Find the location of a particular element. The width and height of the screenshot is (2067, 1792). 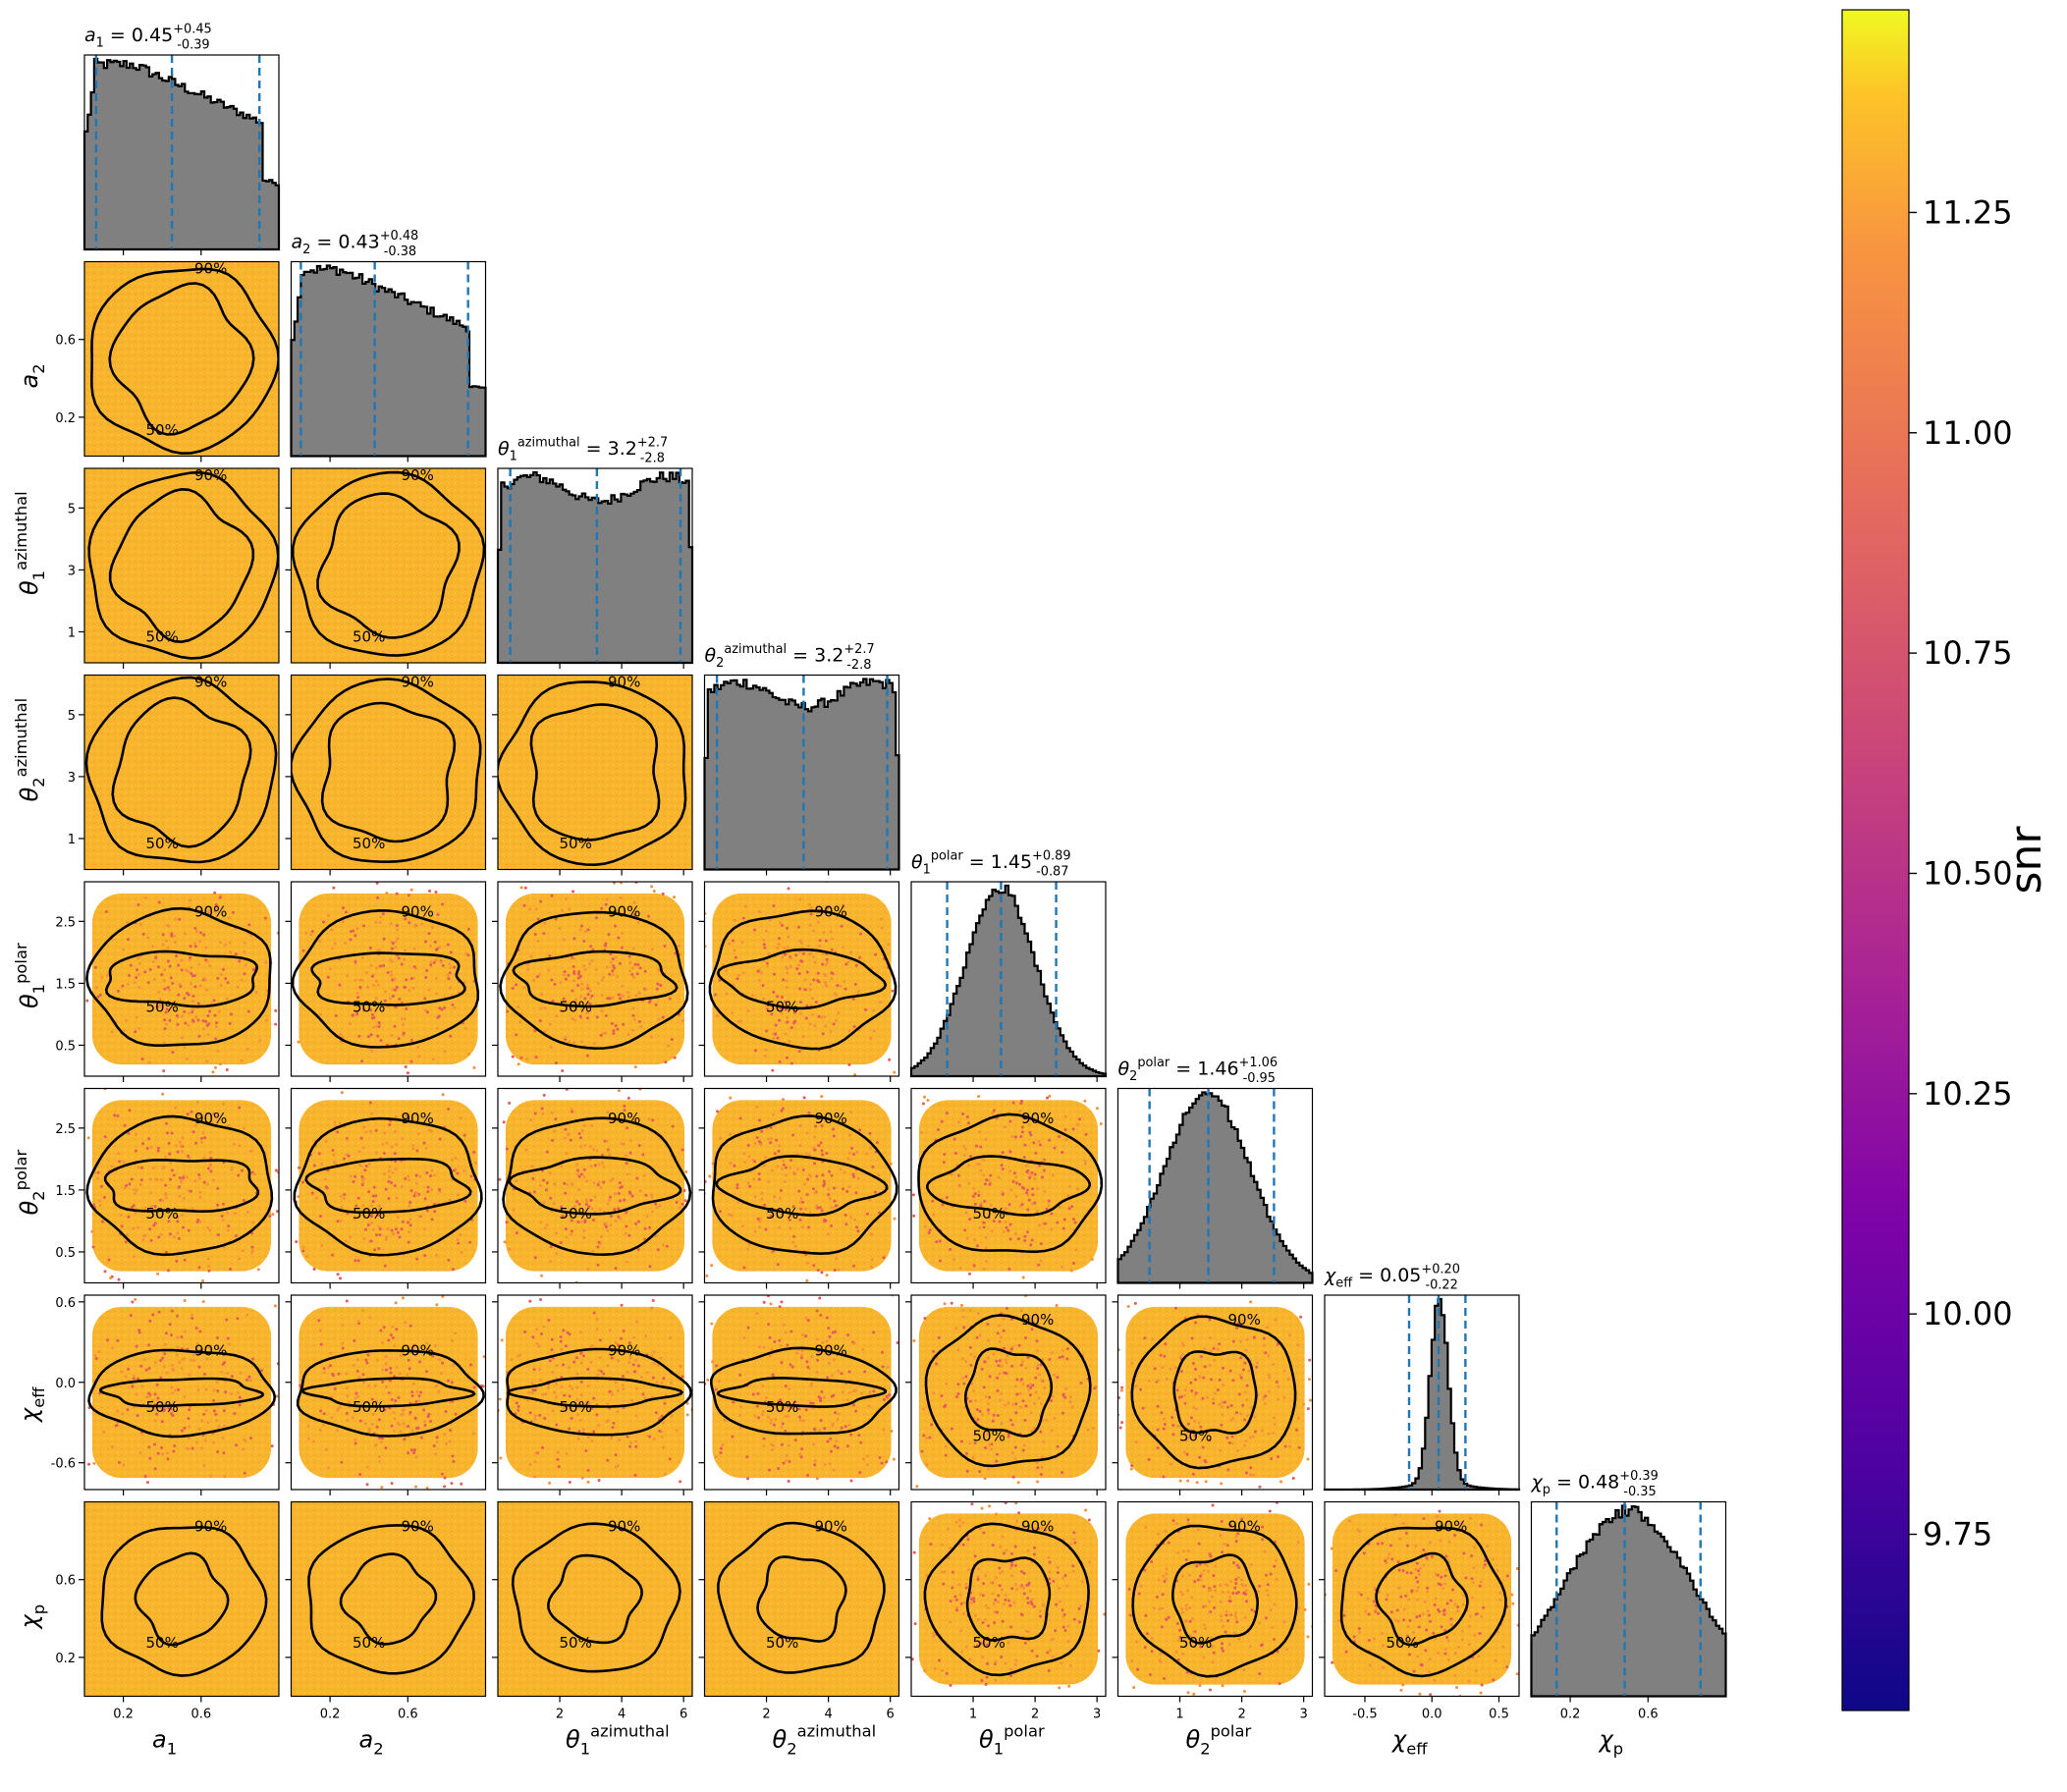

hist-title-a2: a2 = 0.43+0.48 -0.38 is located at coordinates (355, 244).